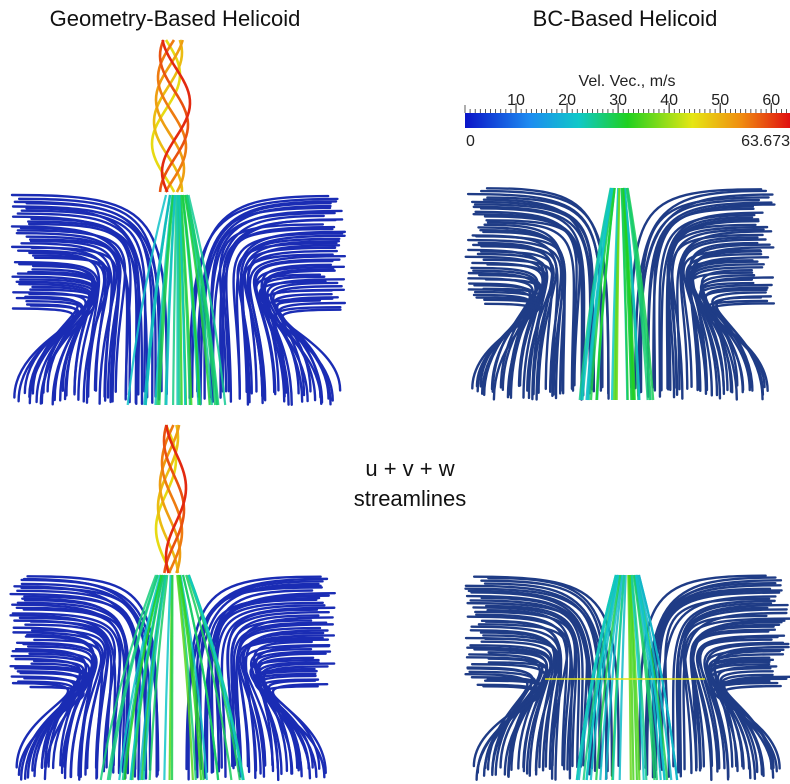 Image resolution: width=790 pixels, height=784 pixels. Describe the element at coordinates (516, 100) in the screenshot. I see `tick-label: 10` at that location.